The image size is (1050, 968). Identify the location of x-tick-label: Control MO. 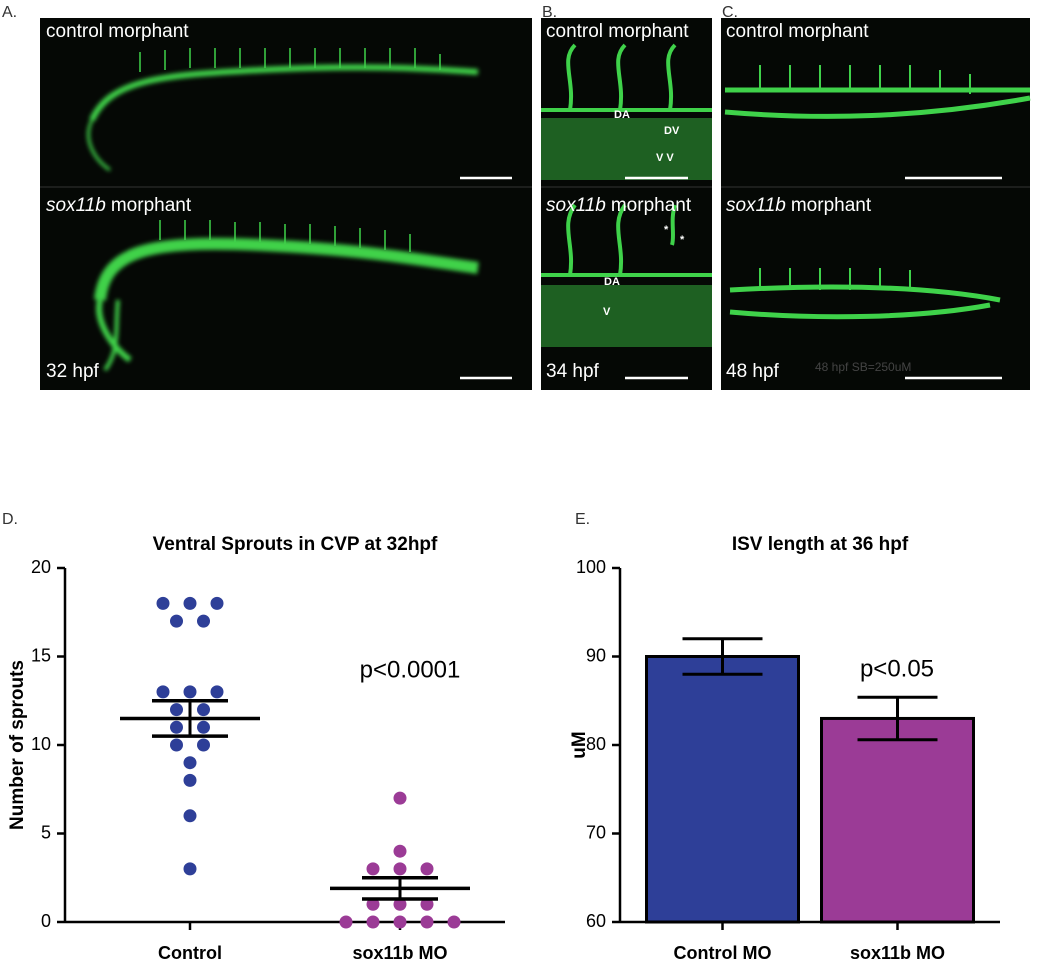
(723, 953).